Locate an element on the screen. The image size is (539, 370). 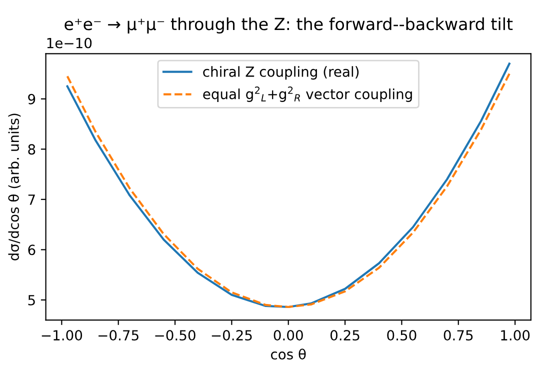
chart-title: e⁺e⁻ → μ⁺μ⁻ through the Z: the forward--backward tilt is located at coordinates (288, 25).